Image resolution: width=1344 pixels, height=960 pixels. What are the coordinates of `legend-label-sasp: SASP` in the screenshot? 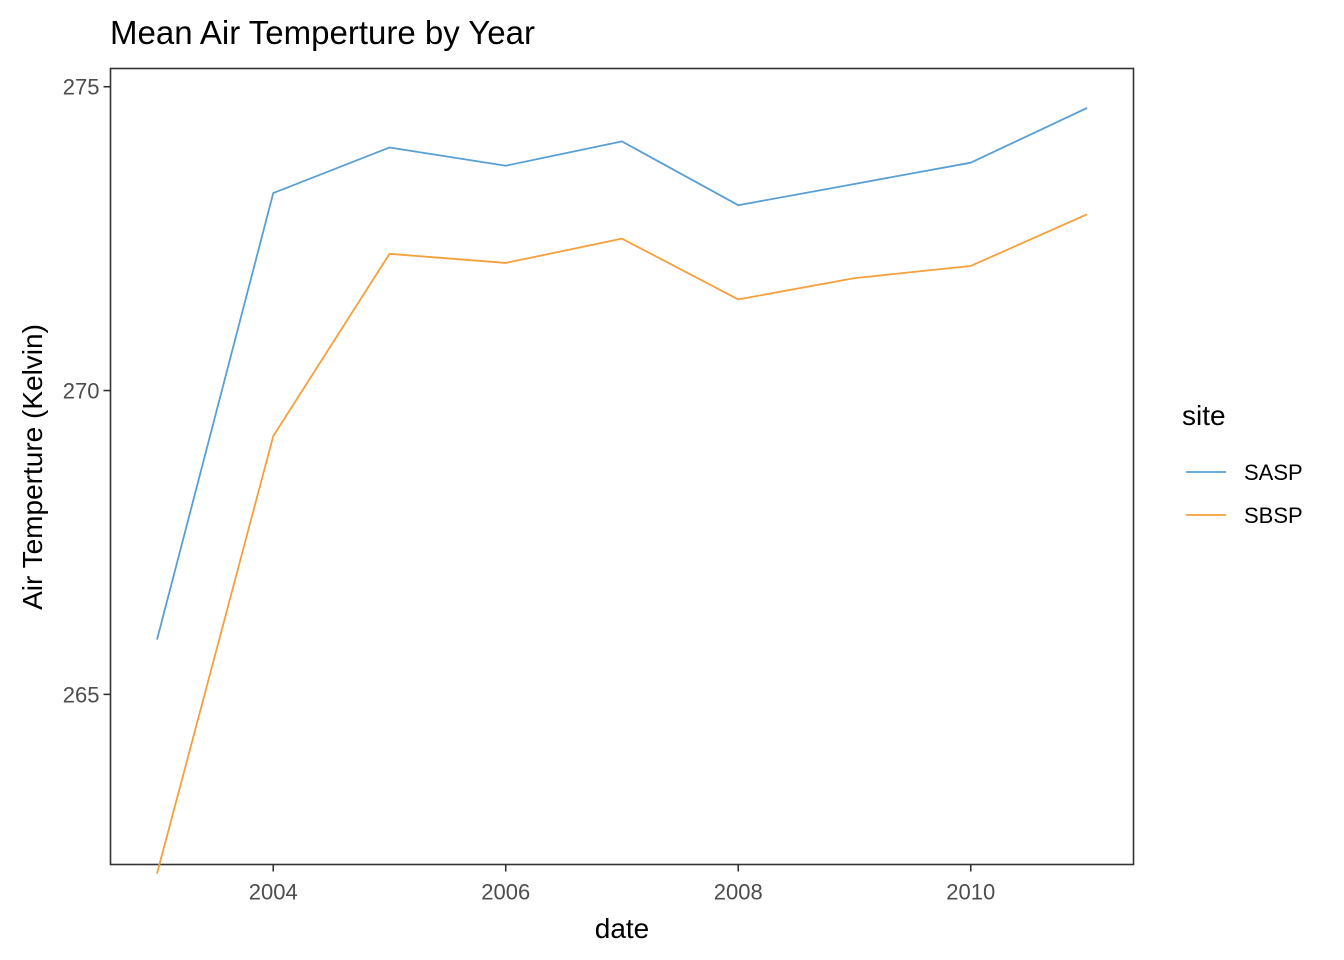 It's located at (1273, 472).